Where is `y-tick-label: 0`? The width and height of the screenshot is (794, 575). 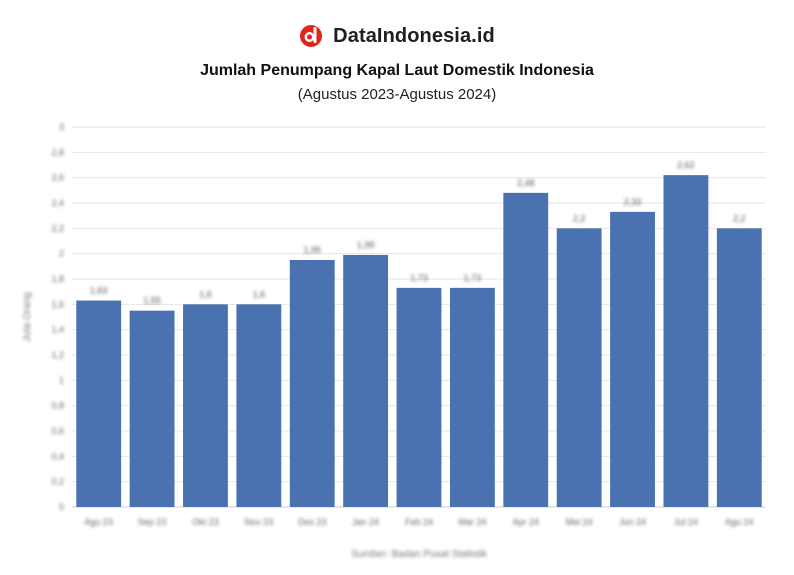 y-tick-label: 0 is located at coordinates (61, 507).